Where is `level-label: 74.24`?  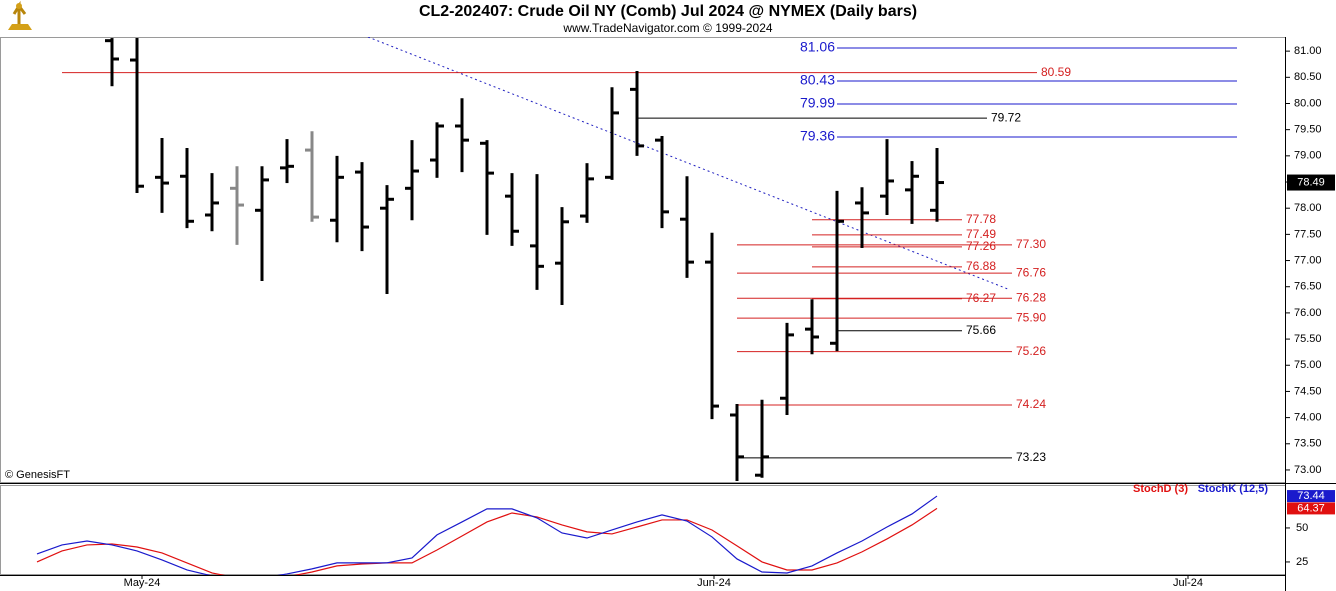
level-label: 74.24 is located at coordinates (1031, 404).